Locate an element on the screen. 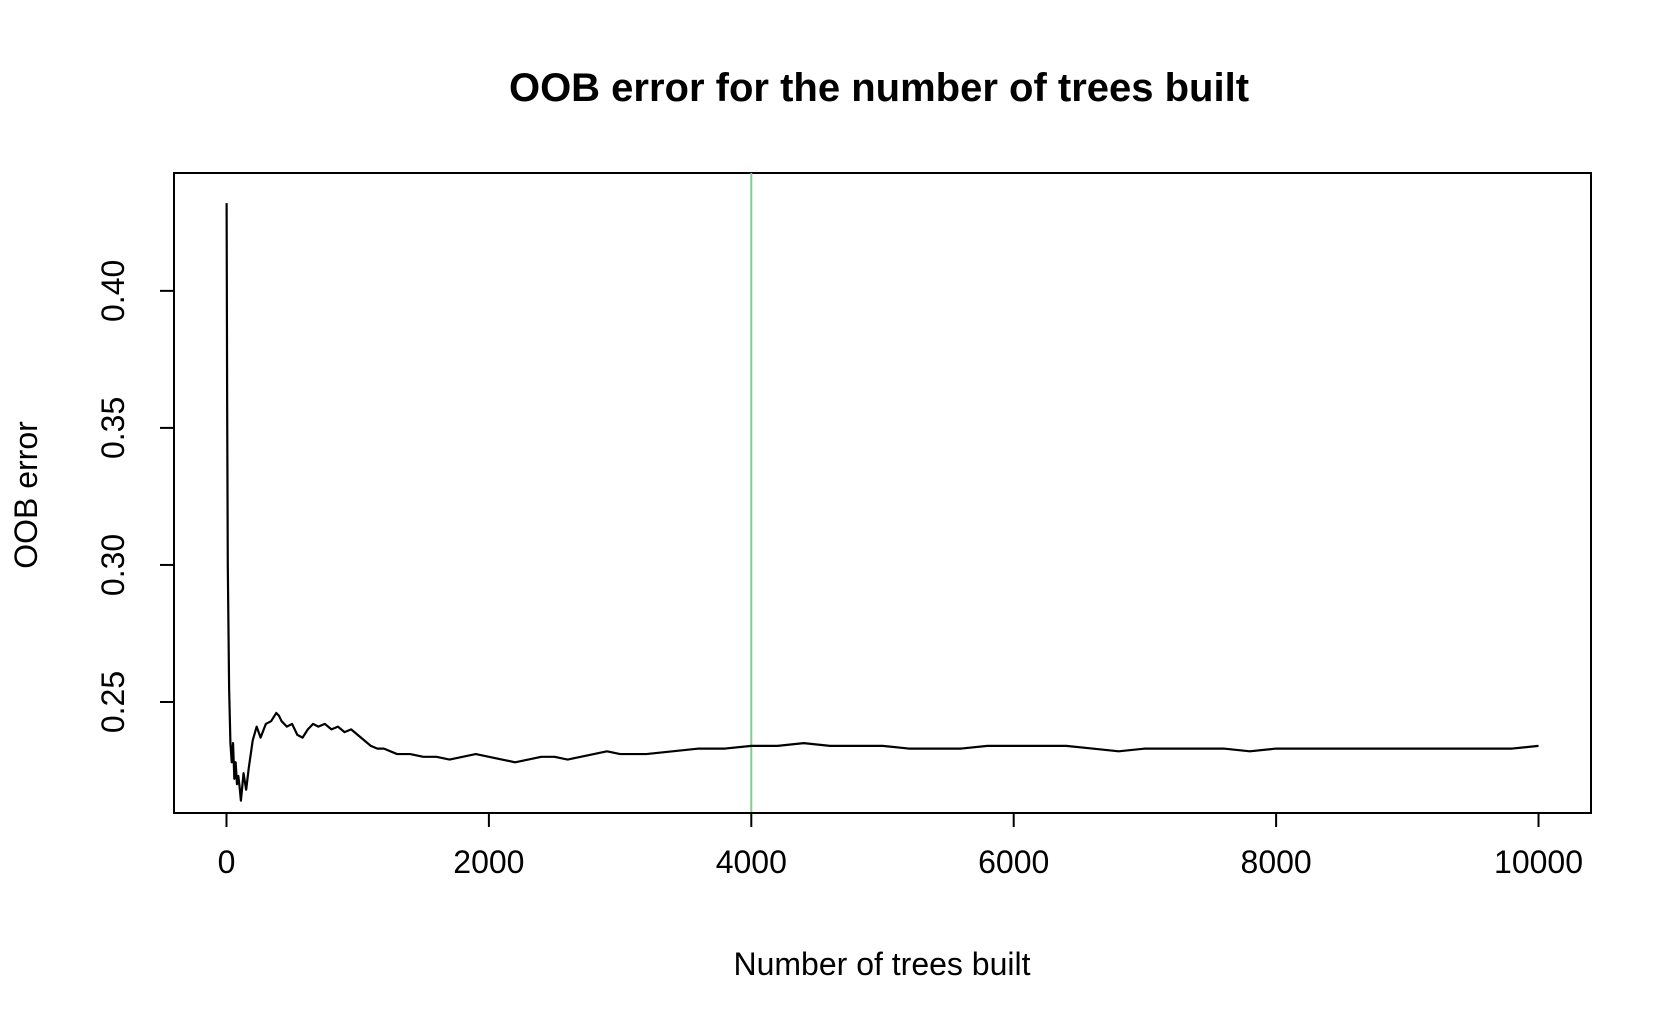 The width and height of the screenshot is (1669, 1023). y-tick-label: 0.25 is located at coordinates (113, 702).